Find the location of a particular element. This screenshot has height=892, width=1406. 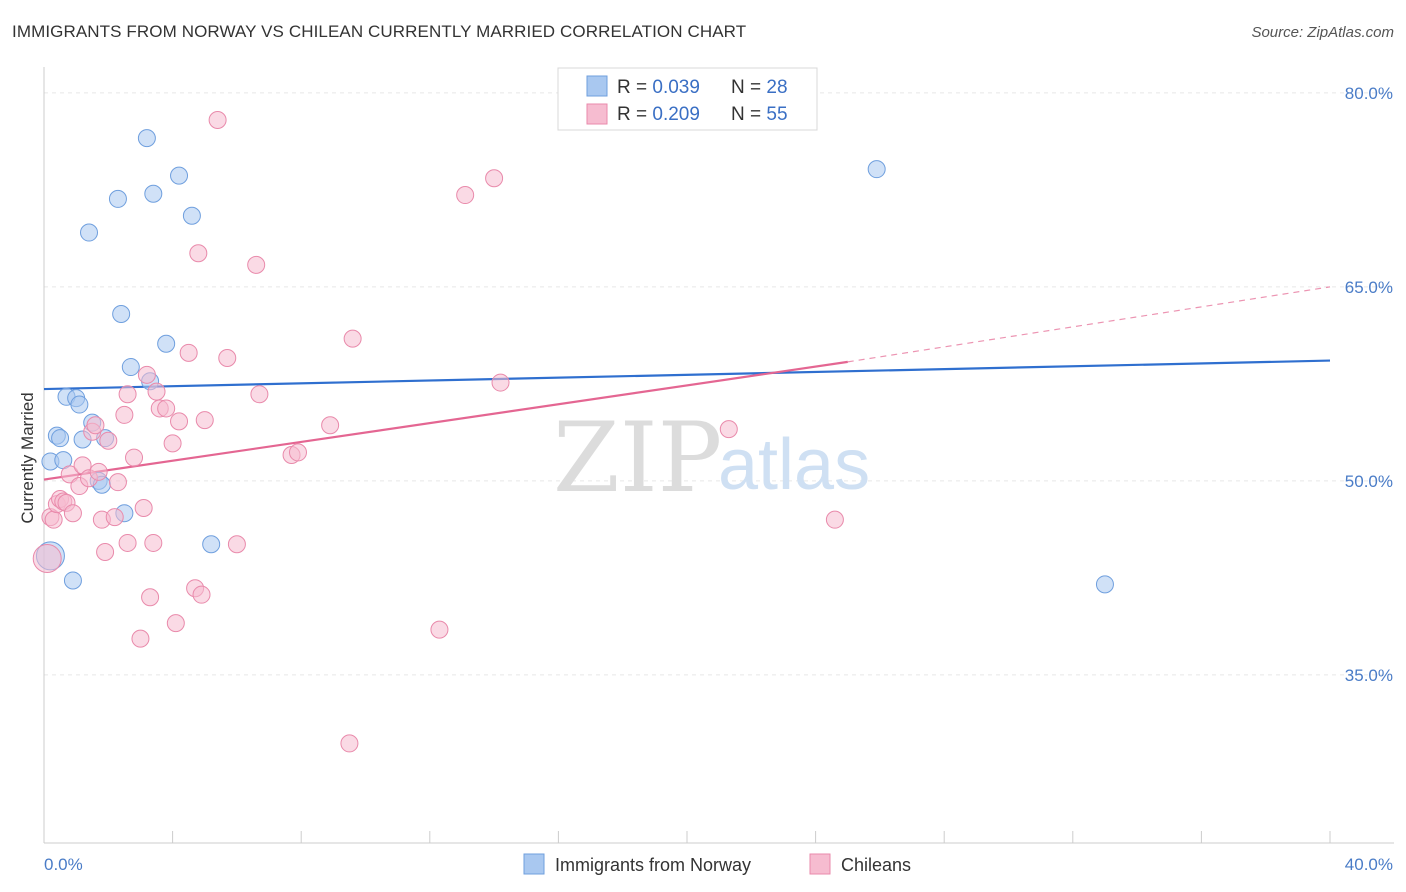

x-axis-tick-labels: 0.0% 40.0% is located at coordinates (718, 864).